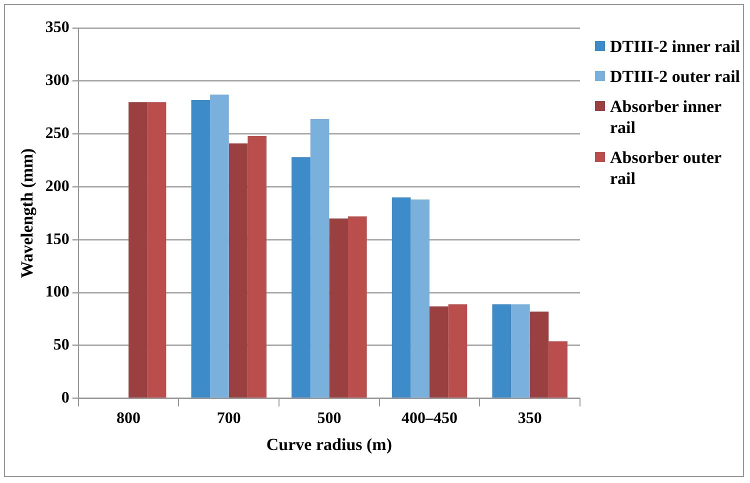  I want to click on y-tick-label: 50, so click(61, 345).